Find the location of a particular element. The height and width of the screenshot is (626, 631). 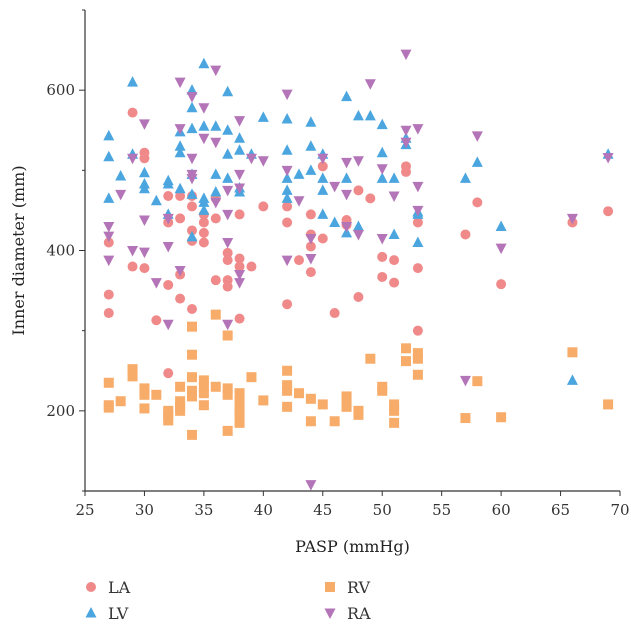

x-tick-label: 65 is located at coordinates (560, 510).